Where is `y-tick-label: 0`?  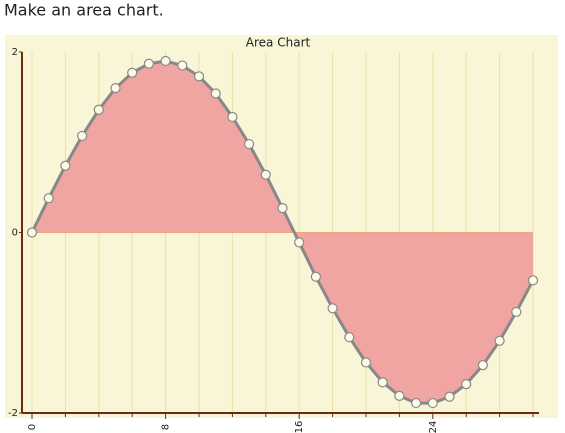 y-tick-label: 0 is located at coordinates (15, 233).